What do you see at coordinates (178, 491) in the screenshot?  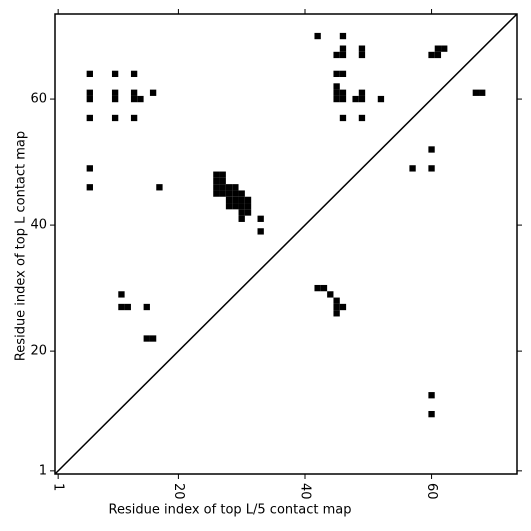 I see `x-tick-label: 20` at bounding box center [178, 491].